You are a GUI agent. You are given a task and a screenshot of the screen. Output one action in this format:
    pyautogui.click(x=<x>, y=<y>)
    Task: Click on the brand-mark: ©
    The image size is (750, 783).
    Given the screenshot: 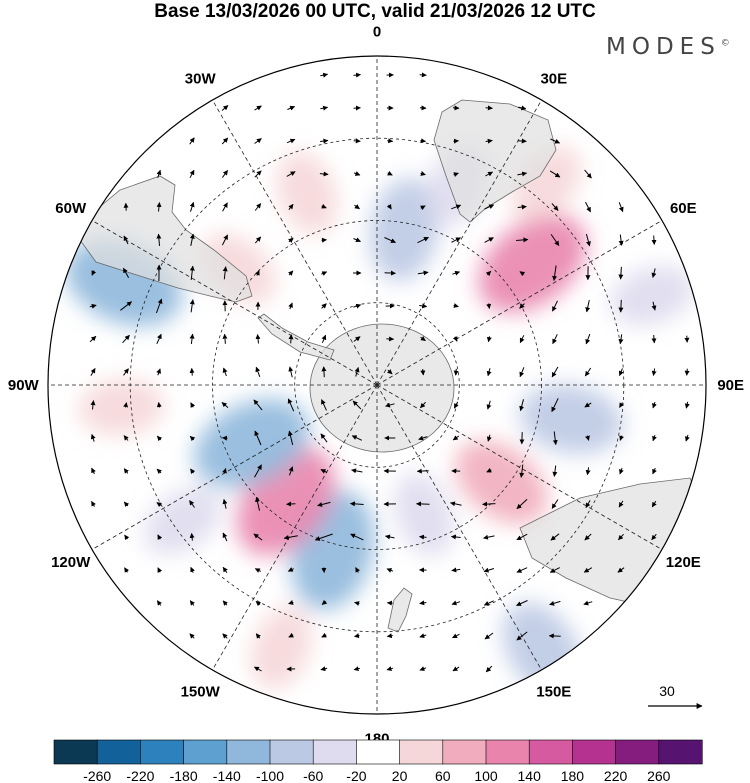 What is the action you would take?
    pyautogui.click(x=725, y=43)
    